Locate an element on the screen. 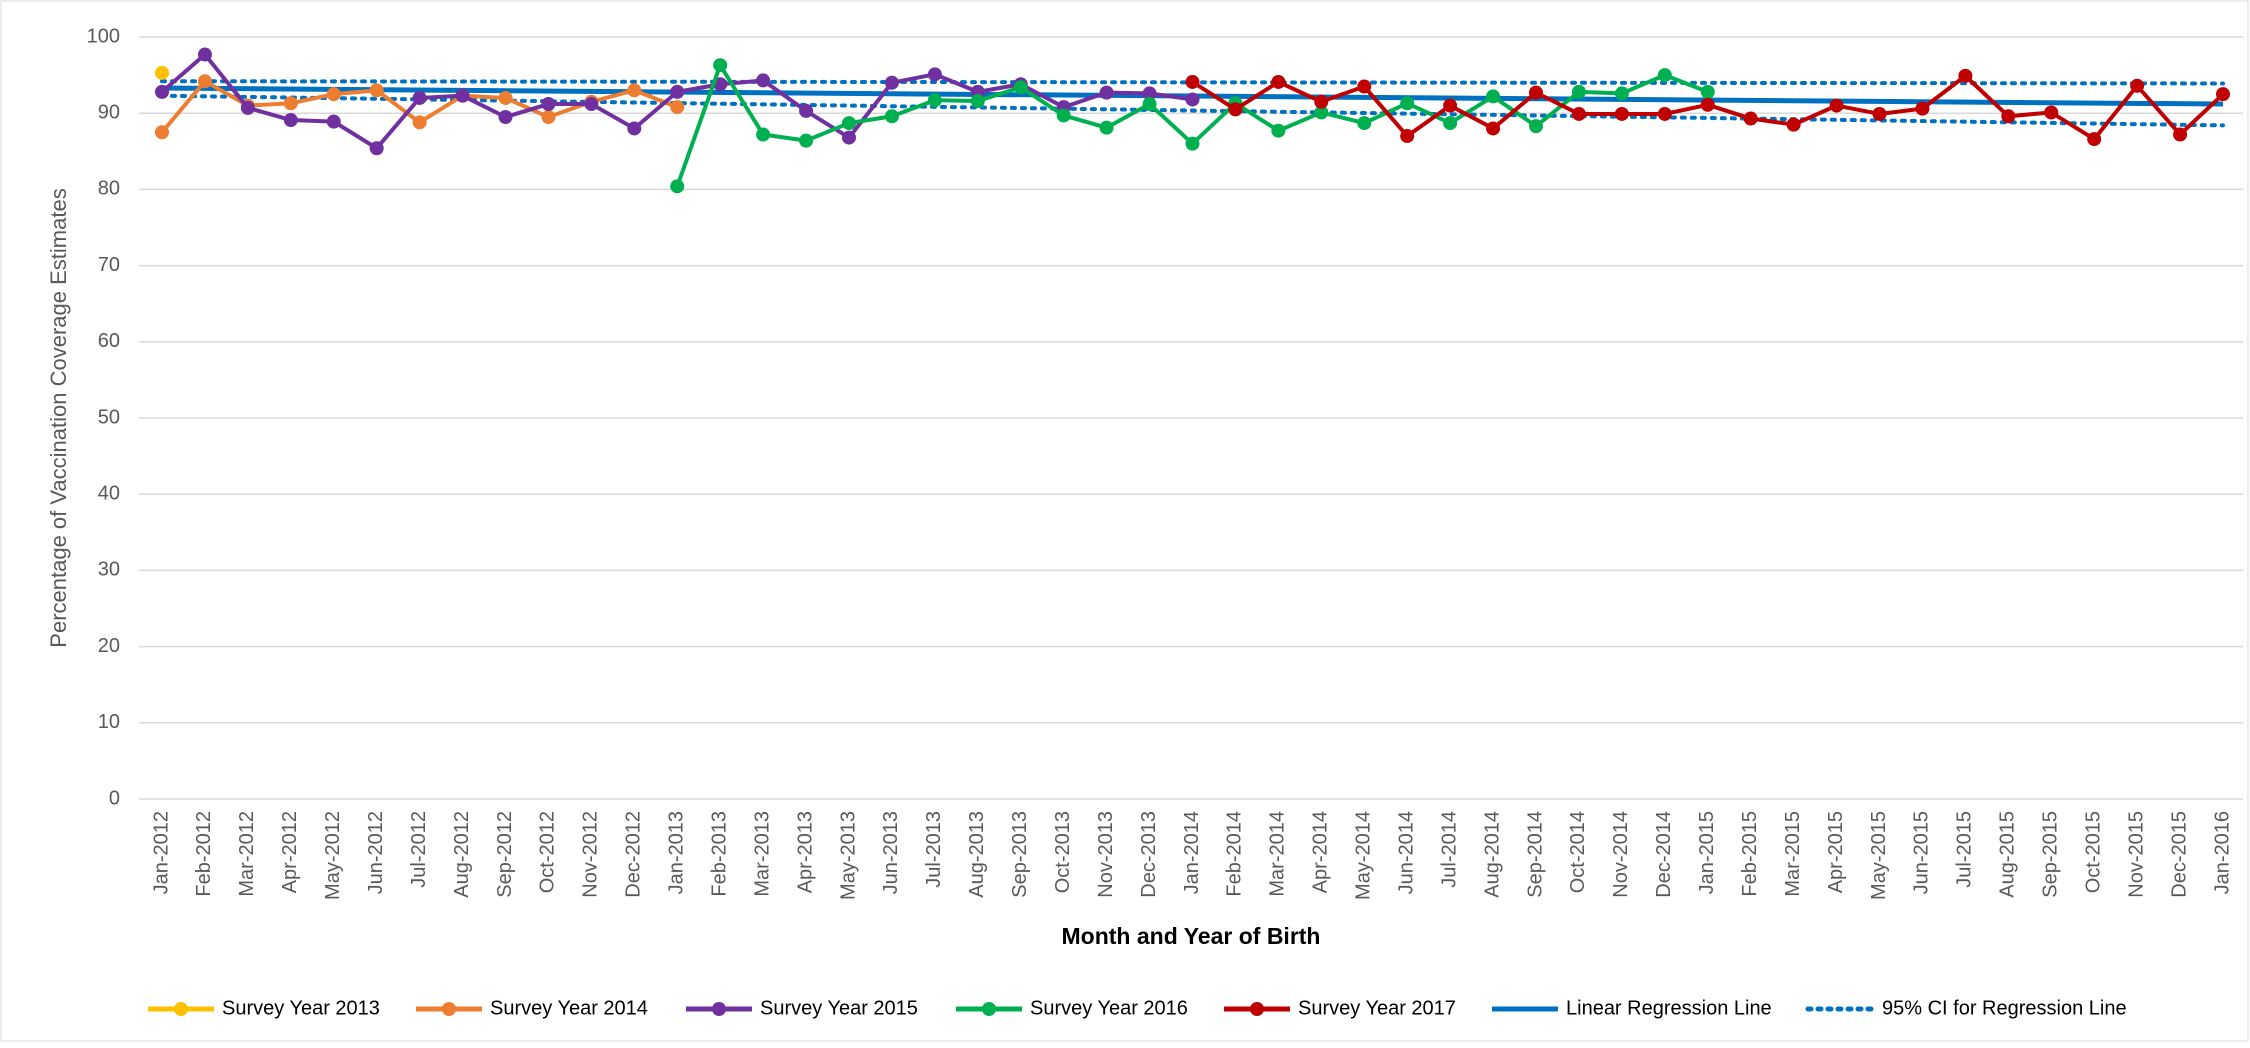 This screenshot has height=1048, width=2250. x-tick-label: Nov-2013 is located at coordinates (1106, 854).